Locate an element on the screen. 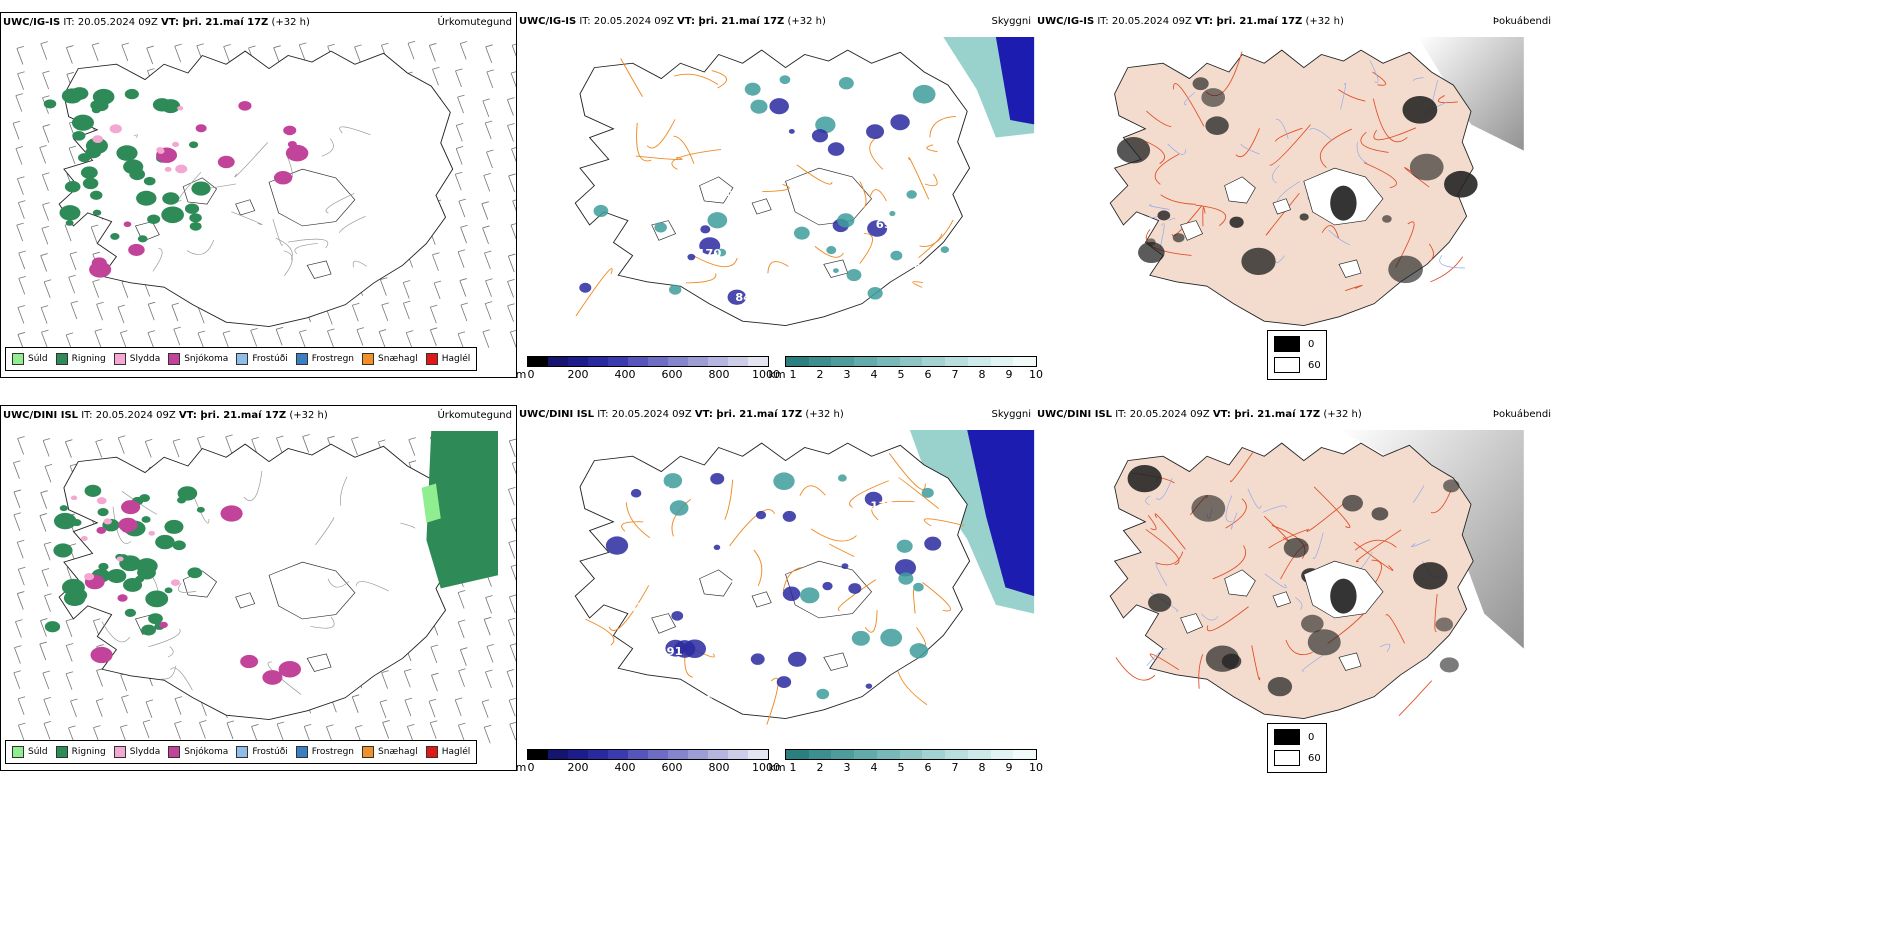 The width and height of the screenshot is (1900, 950). panel-title: Skyggni is located at coordinates (1011, 414).